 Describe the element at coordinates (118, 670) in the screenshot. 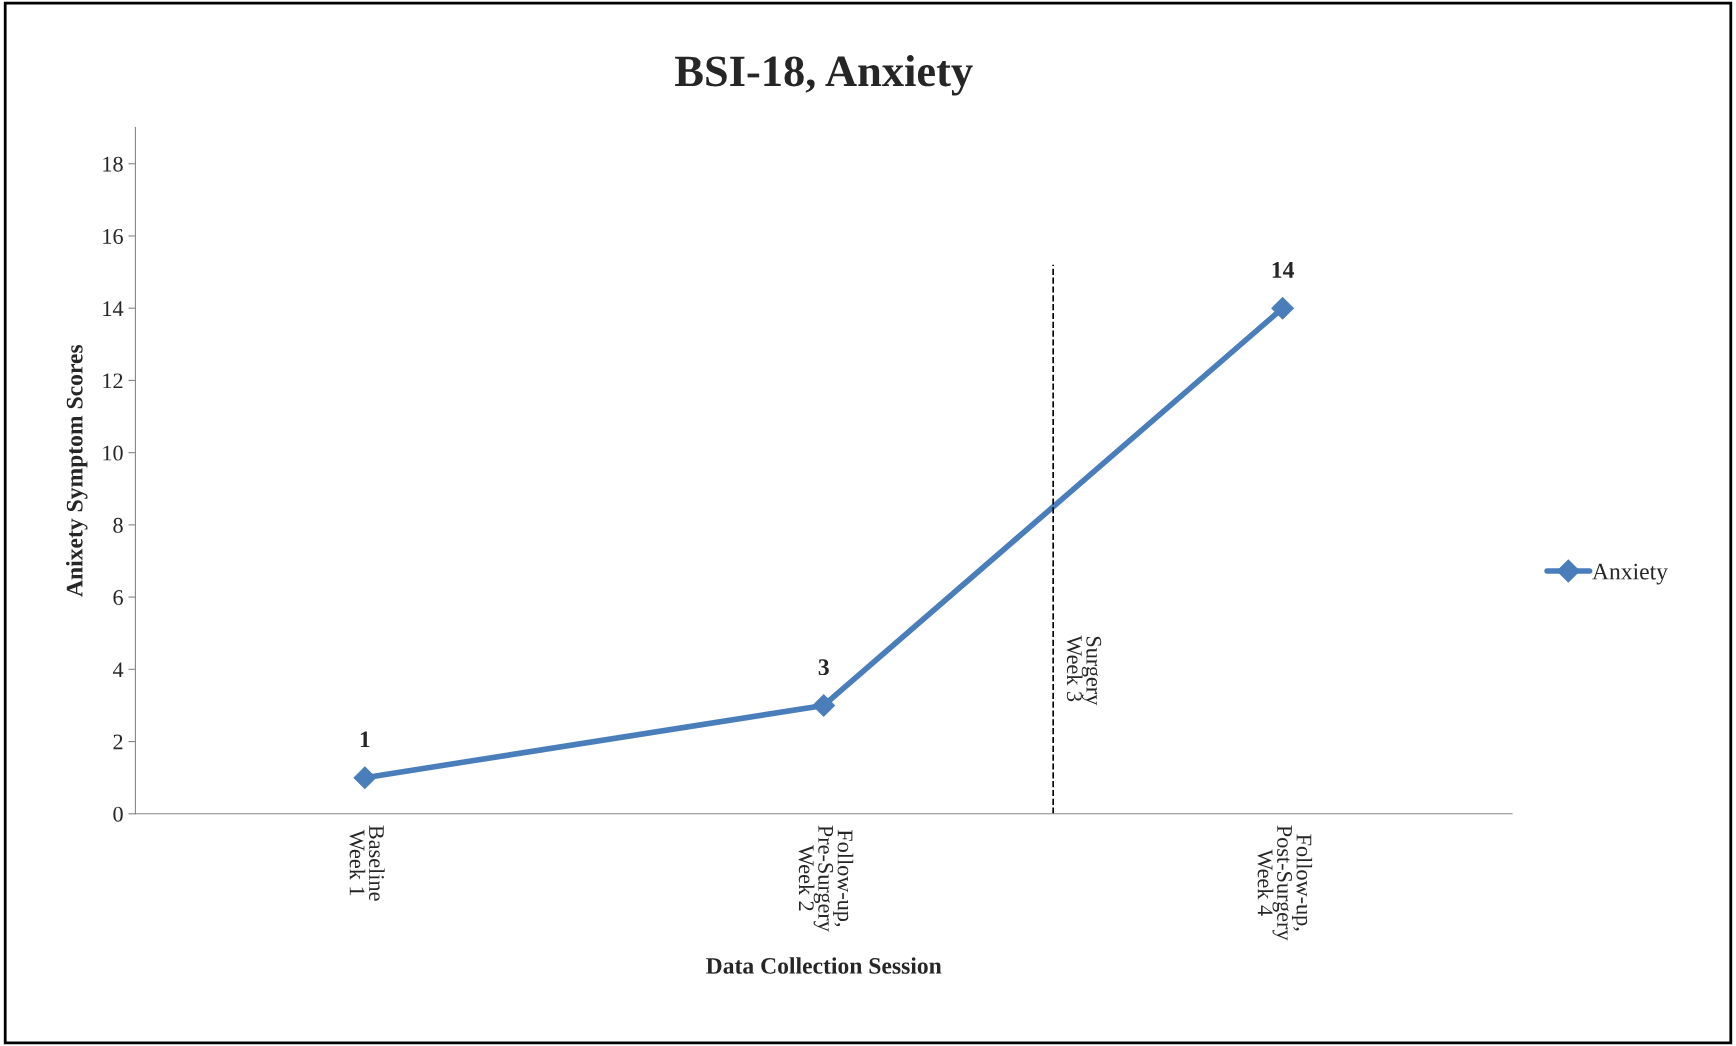

I see `y-tick-label: 4` at that location.